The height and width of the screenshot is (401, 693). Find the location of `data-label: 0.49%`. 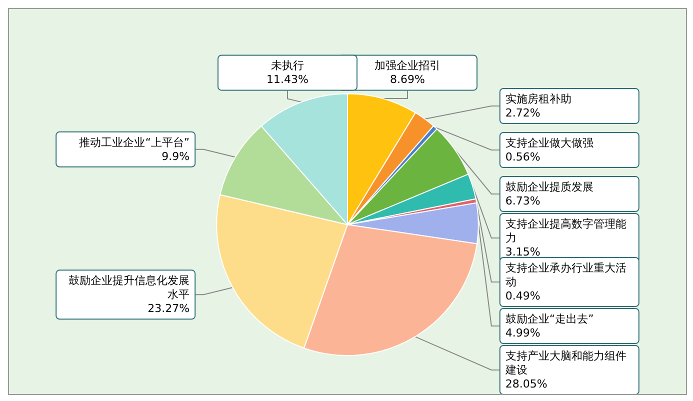

data-label: 0.49% is located at coordinates (522, 296).